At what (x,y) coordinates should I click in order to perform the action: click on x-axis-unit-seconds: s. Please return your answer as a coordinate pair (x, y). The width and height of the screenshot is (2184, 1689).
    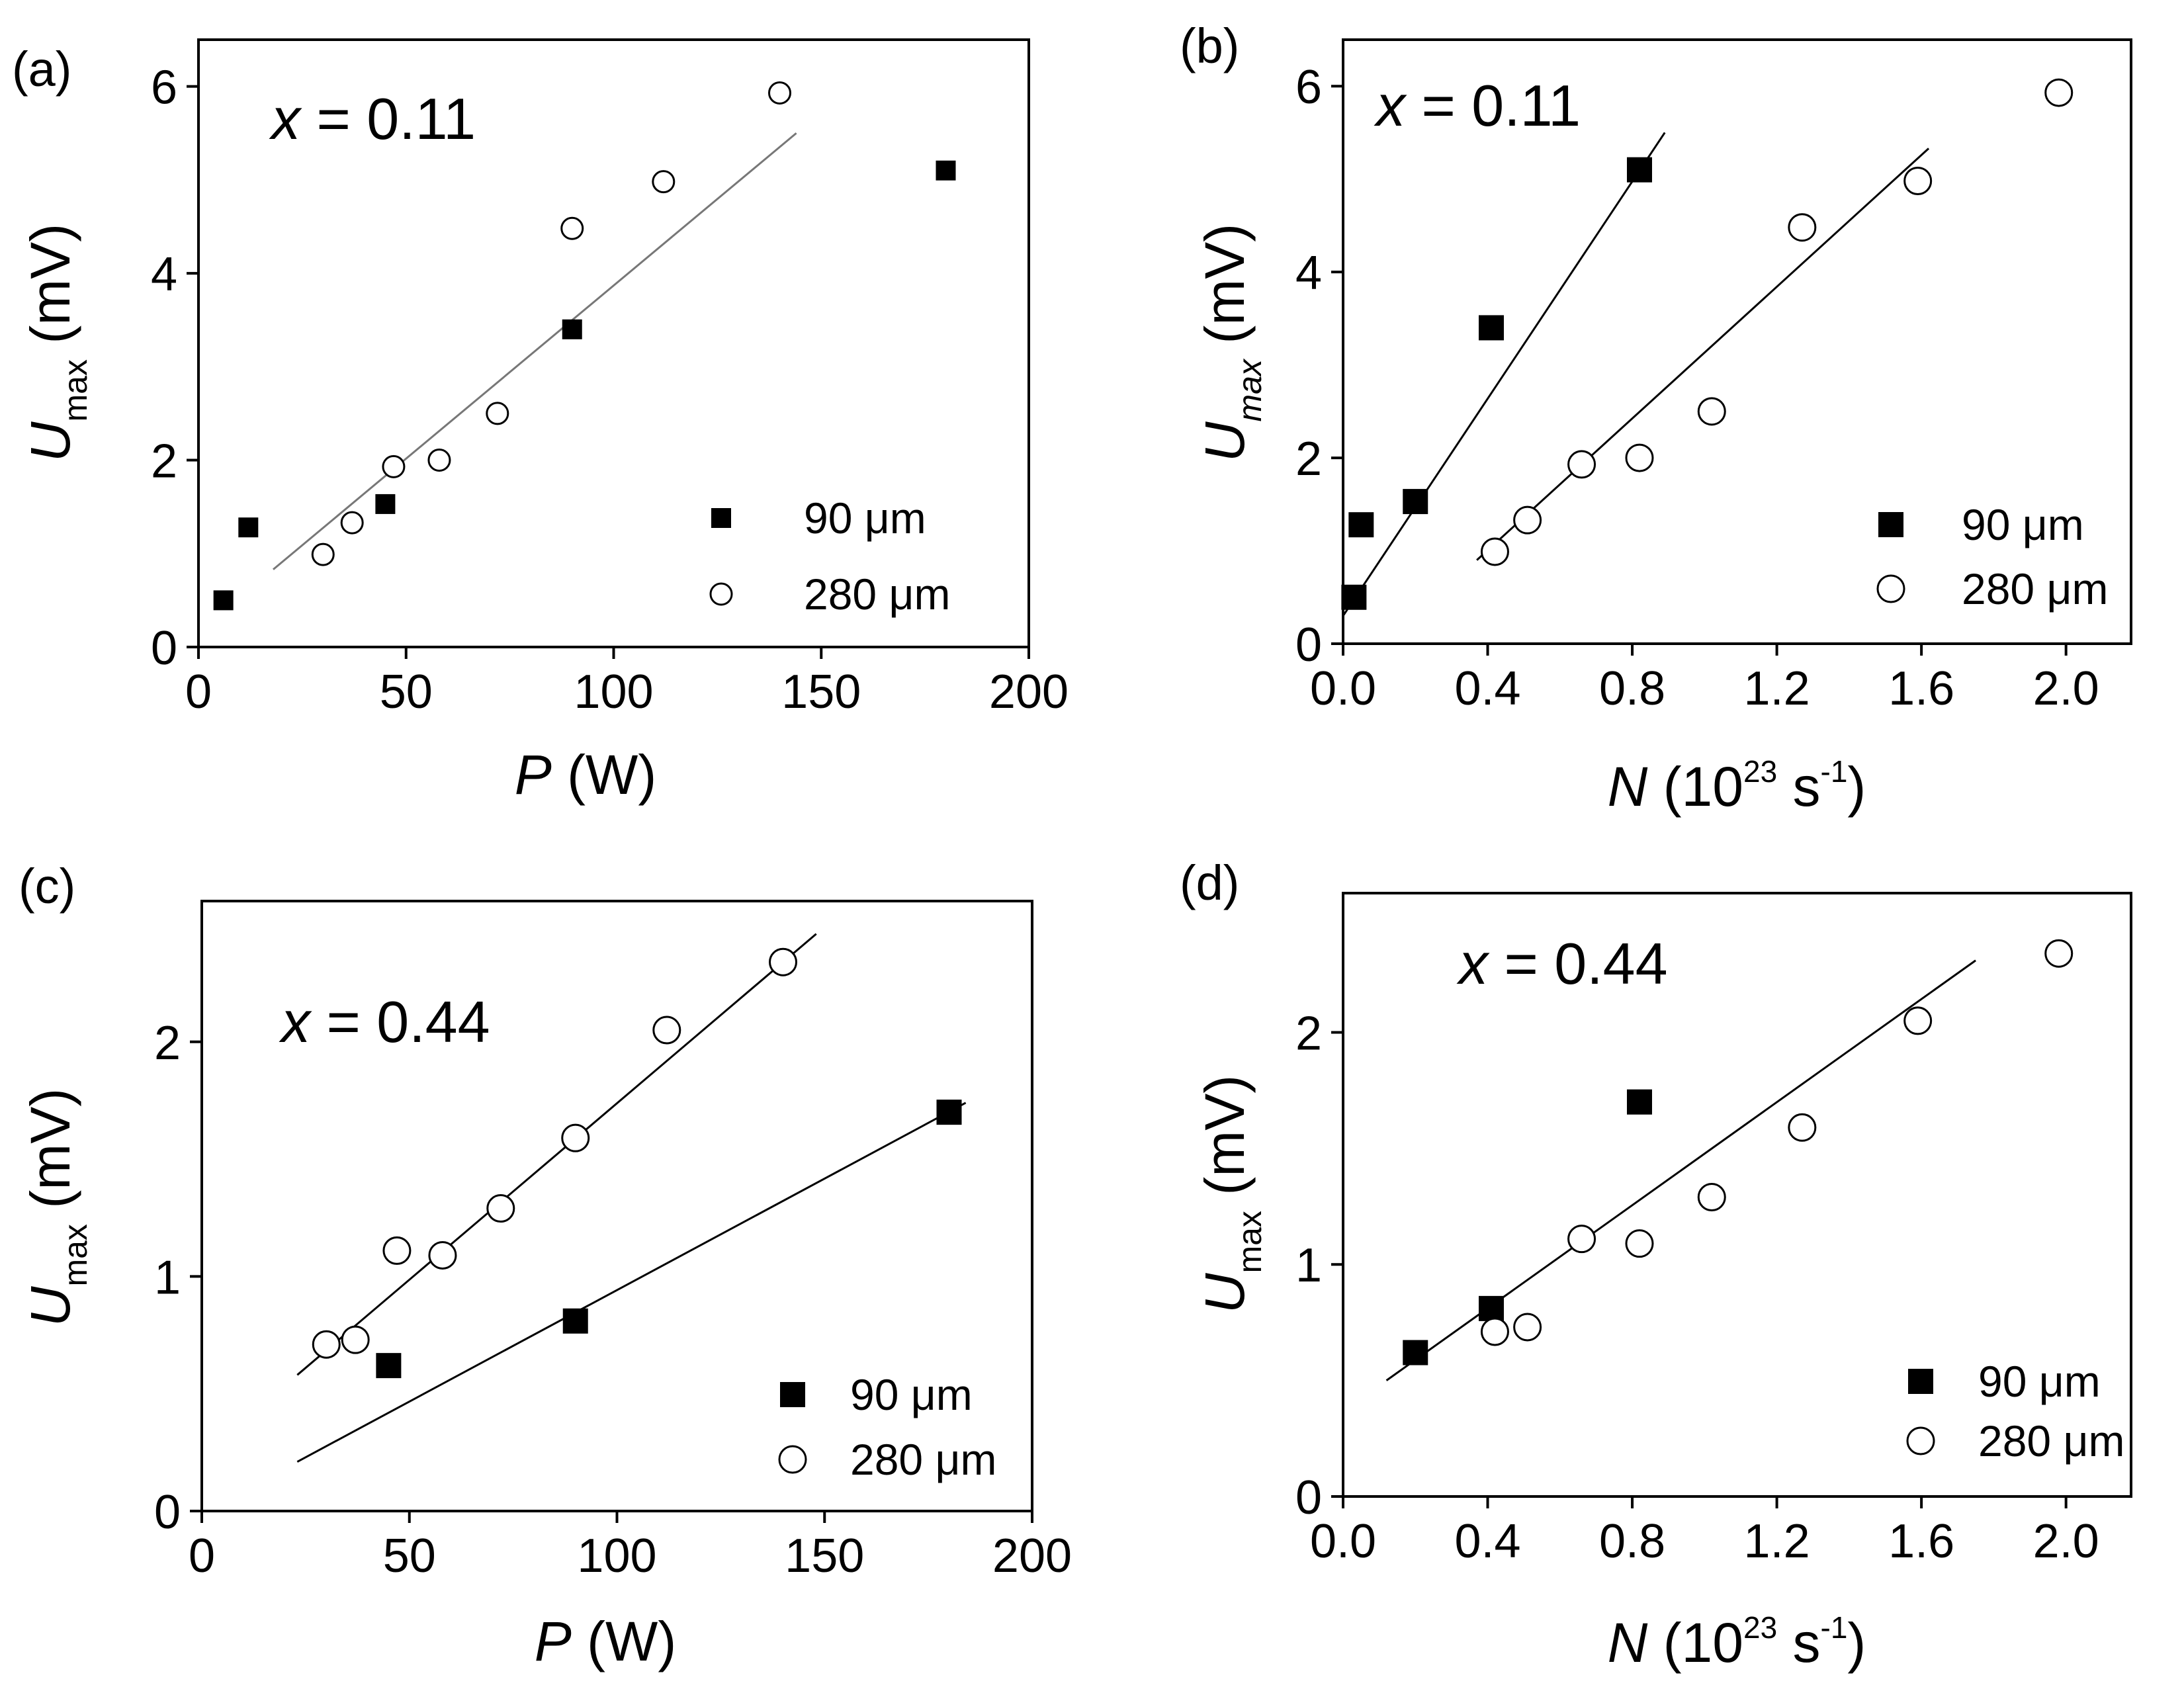
    Looking at the image, I should click on (1799, 787).